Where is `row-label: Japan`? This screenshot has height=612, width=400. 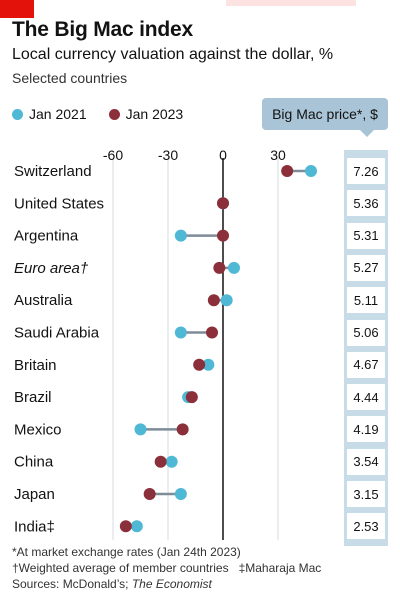 row-label: Japan is located at coordinates (34, 494).